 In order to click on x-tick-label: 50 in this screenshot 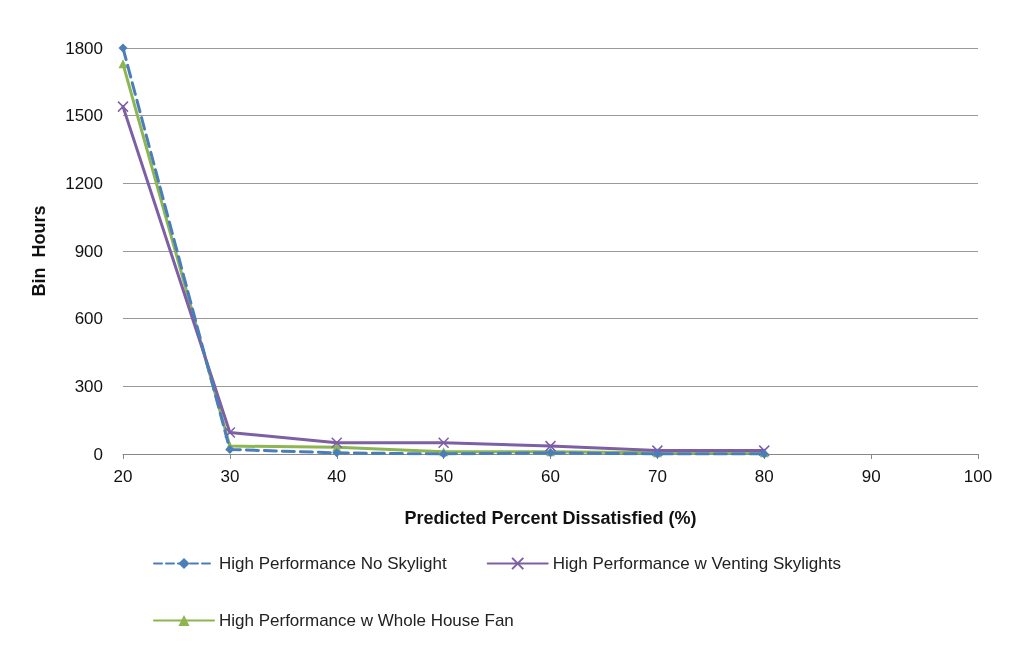, I will do `click(444, 476)`.